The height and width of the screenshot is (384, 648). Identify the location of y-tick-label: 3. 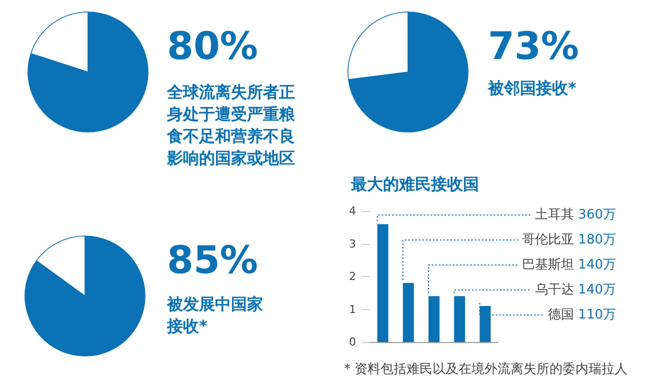
(352, 243).